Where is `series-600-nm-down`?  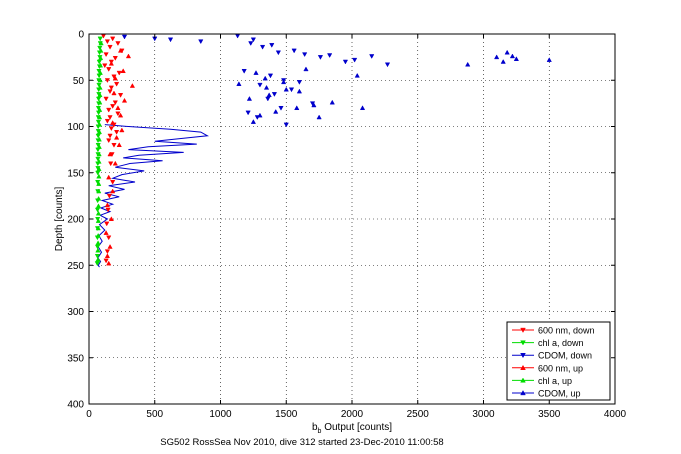
series-600-nm-down is located at coordinates (112, 148).